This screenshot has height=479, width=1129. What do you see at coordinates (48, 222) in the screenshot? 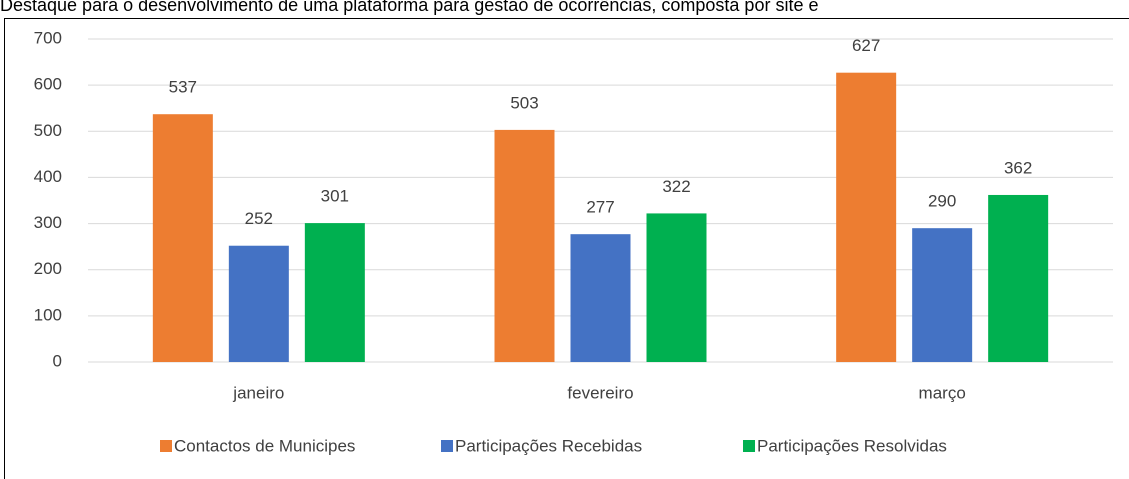
I see `y-tick-label: 300` at bounding box center [48, 222].